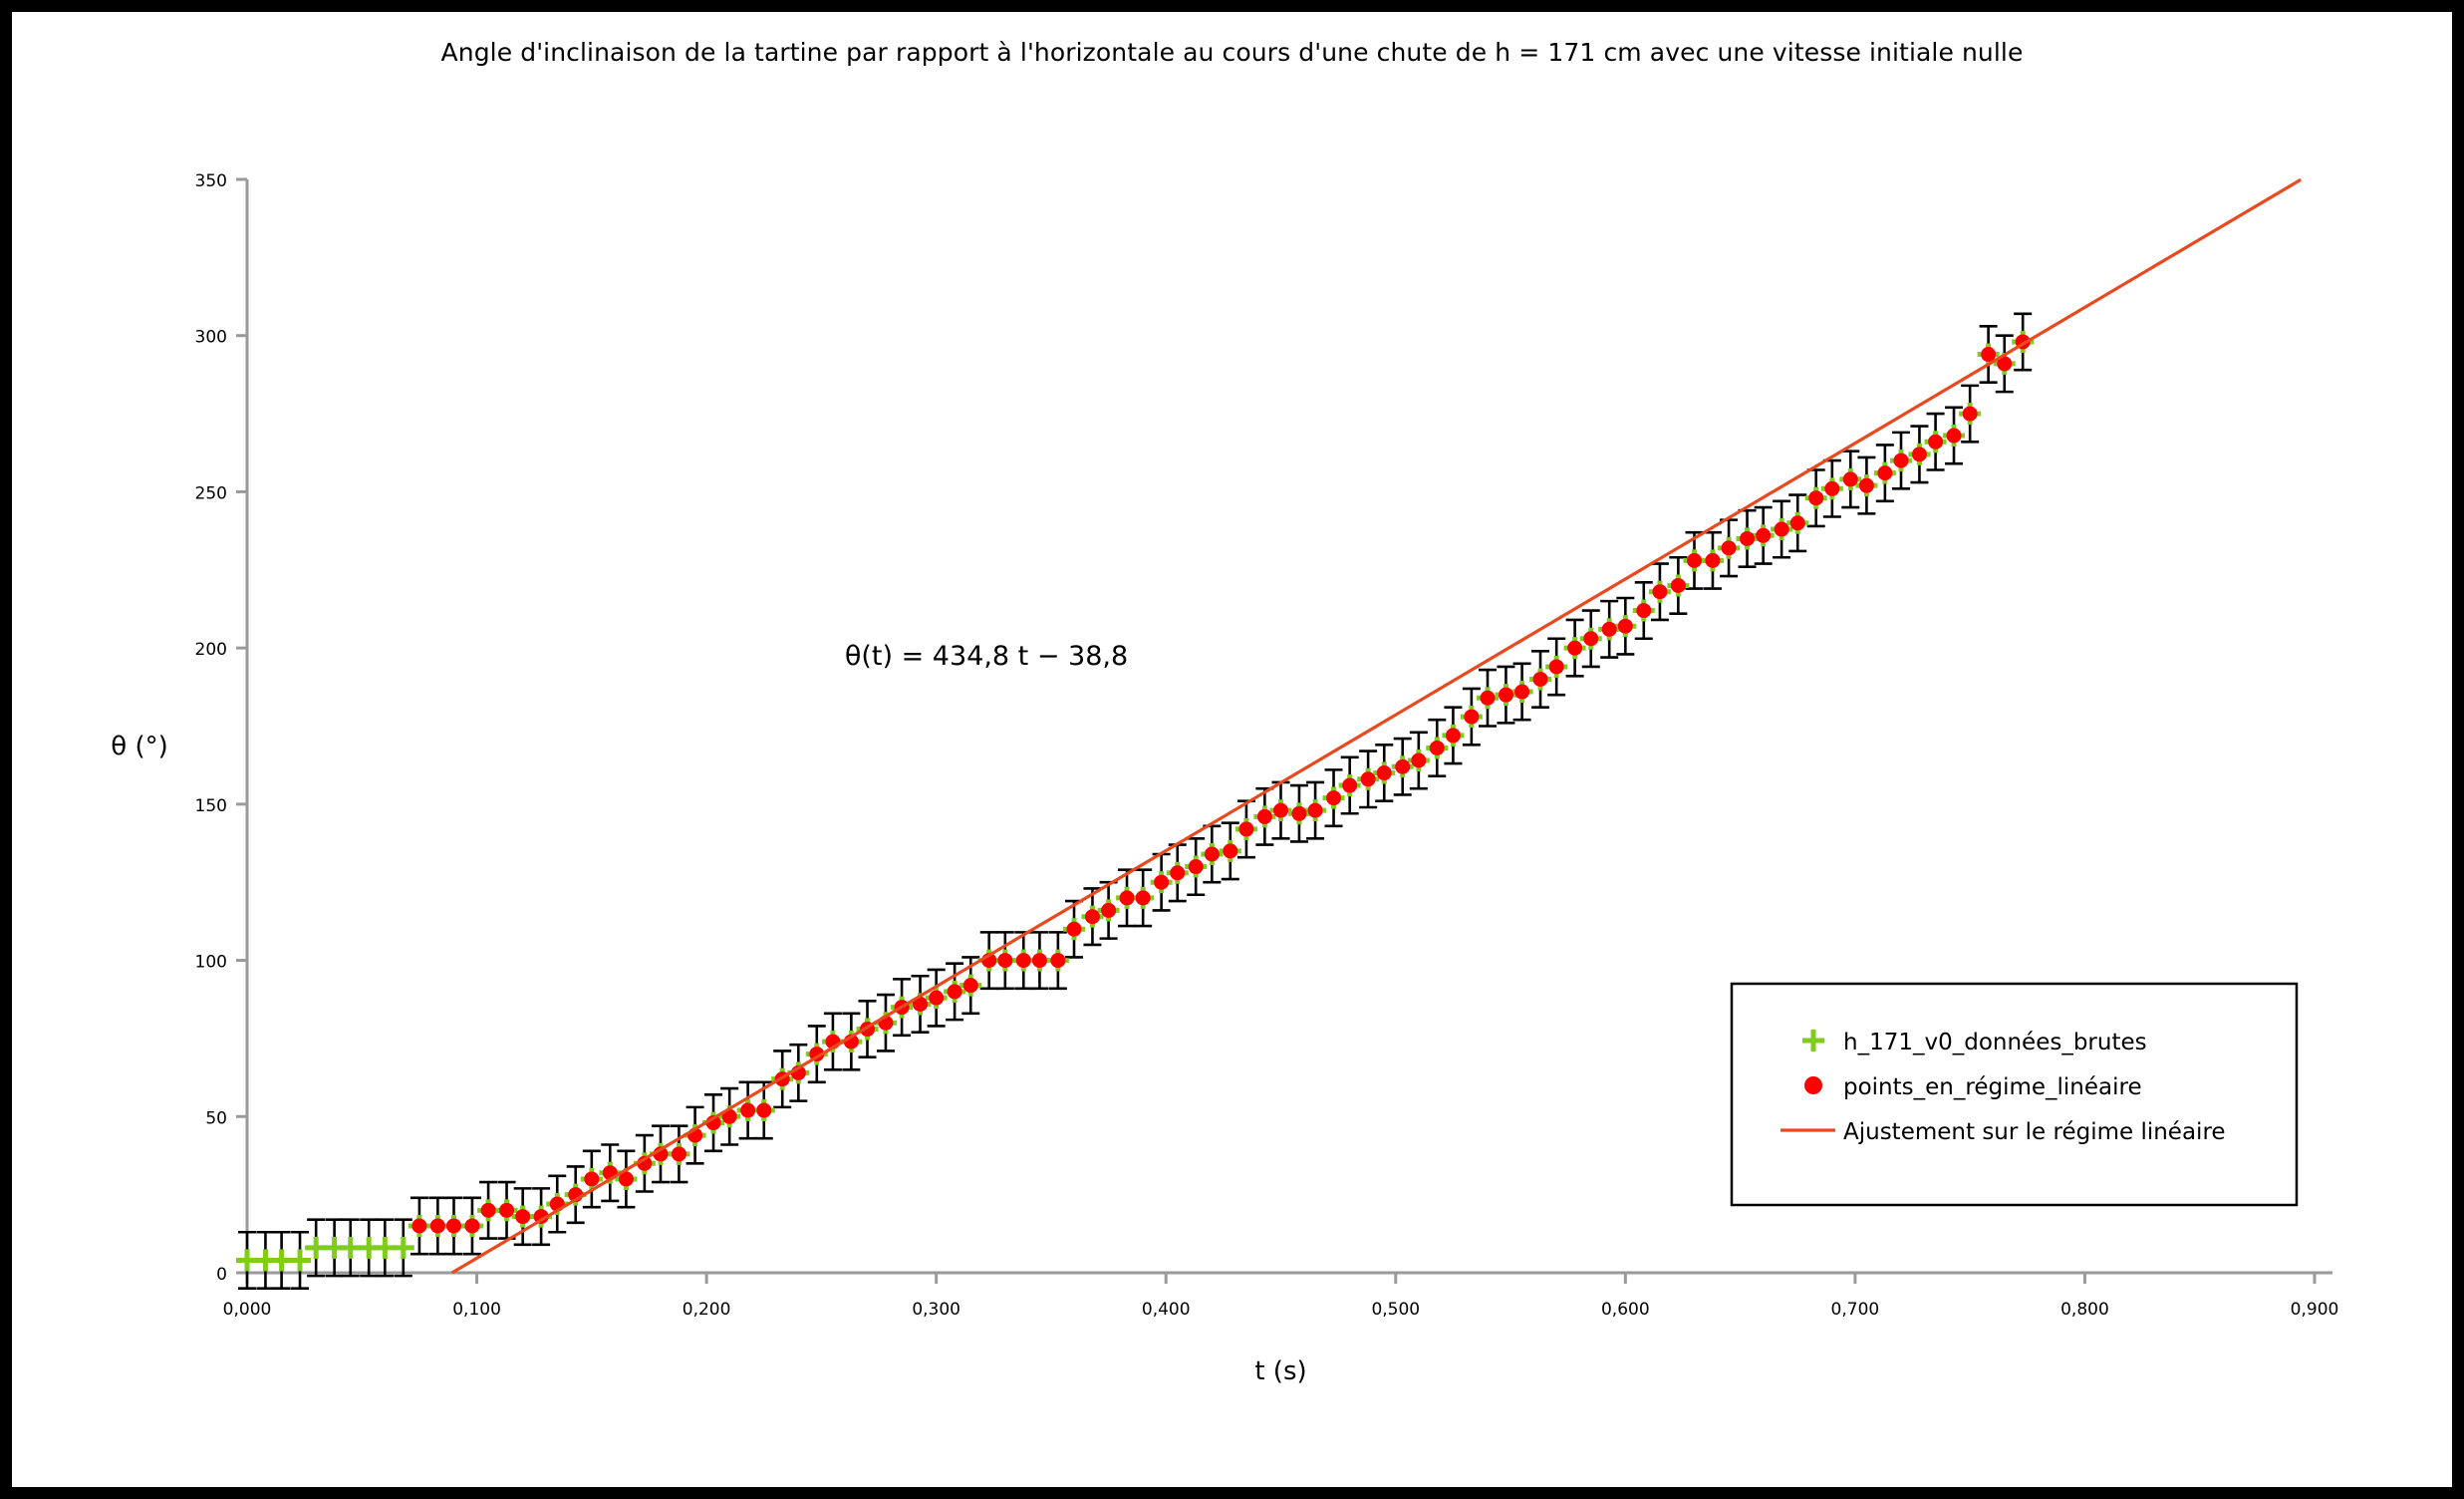 This screenshot has width=2464, height=1499. I want to click on legend-item-label: h_171_v0_données_brutes, so click(1995, 1042).